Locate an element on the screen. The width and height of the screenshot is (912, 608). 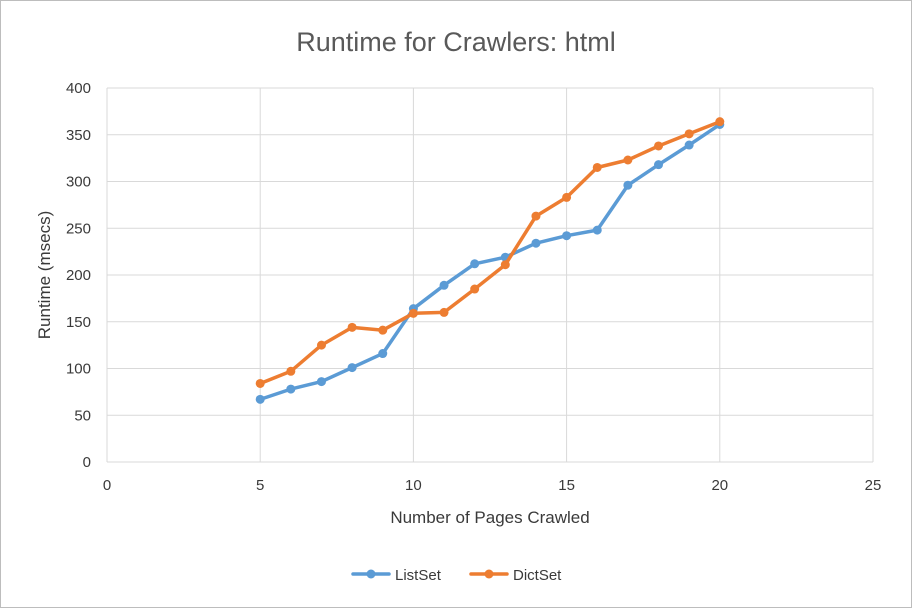
y-tick-label: 100 is located at coordinates (78, 369).